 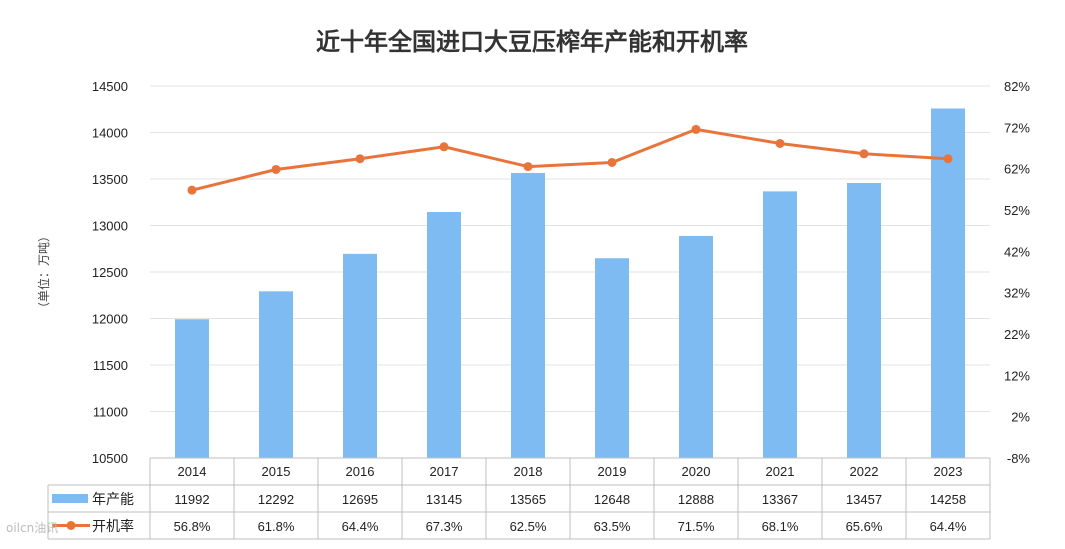 What do you see at coordinates (532, 42) in the screenshot?
I see `chart-title: 近十年全国进口大豆压榨年产能和开机率` at bounding box center [532, 42].